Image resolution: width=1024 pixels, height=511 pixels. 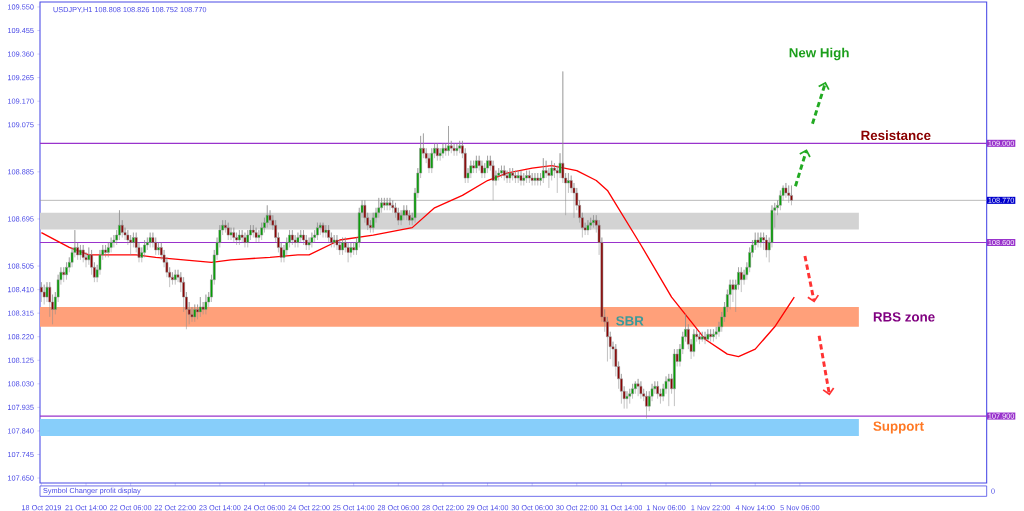 What do you see at coordinates (819, 54) in the screenshot?
I see `annotation: New High` at bounding box center [819, 54].